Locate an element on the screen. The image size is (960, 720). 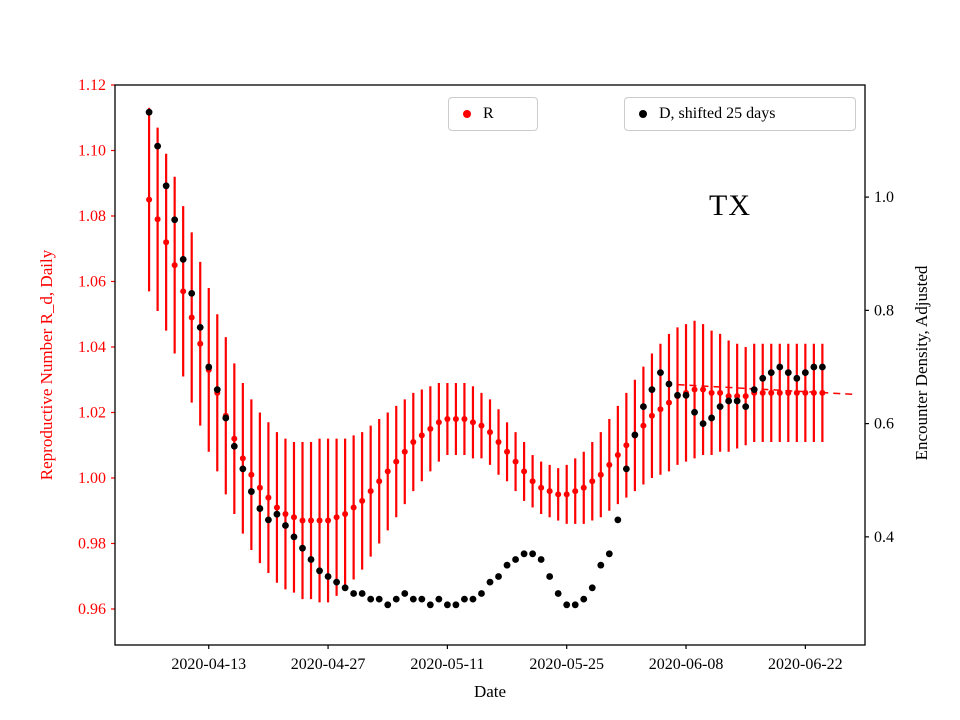
y-axis-label-right: Encounter Density, Adjusted is located at coordinates (921, 363).